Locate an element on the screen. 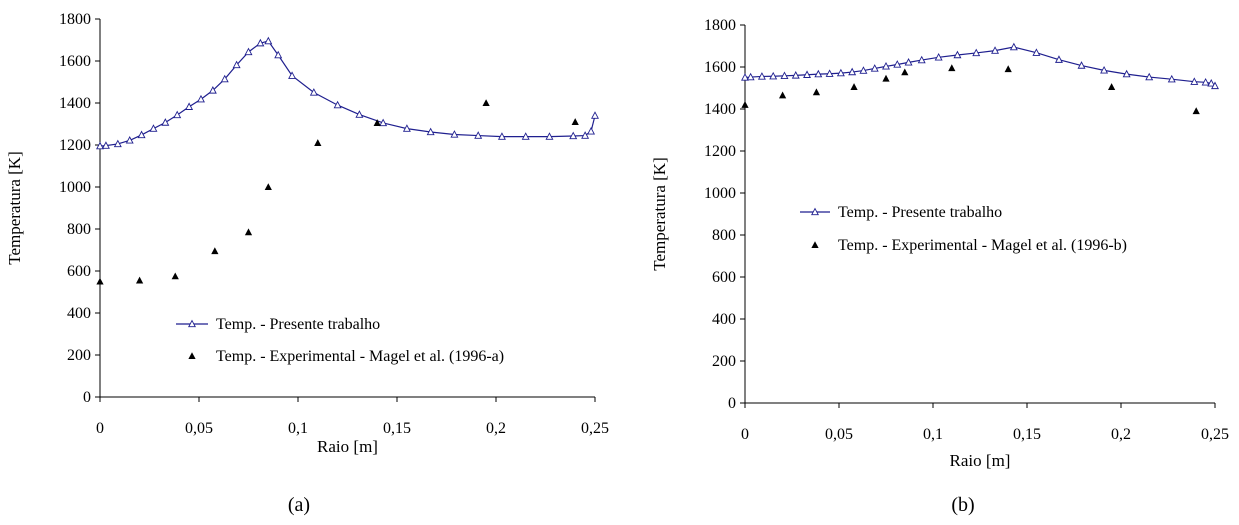  chart-a-x-tick-label: 0,2 is located at coordinates (496, 428).